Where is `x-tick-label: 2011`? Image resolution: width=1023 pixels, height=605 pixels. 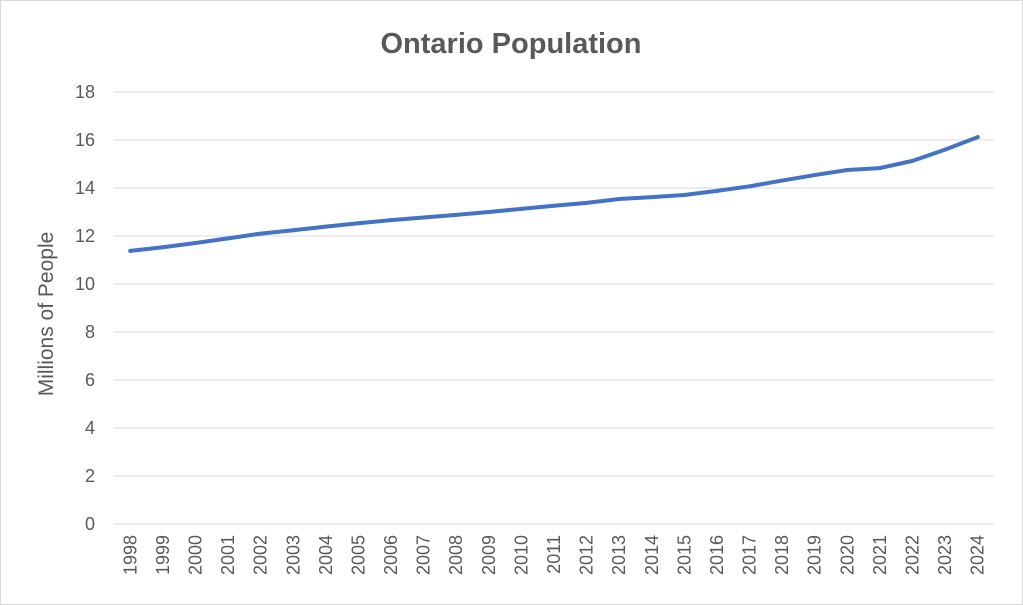
x-tick-label: 2011 is located at coordinates (554, 554).